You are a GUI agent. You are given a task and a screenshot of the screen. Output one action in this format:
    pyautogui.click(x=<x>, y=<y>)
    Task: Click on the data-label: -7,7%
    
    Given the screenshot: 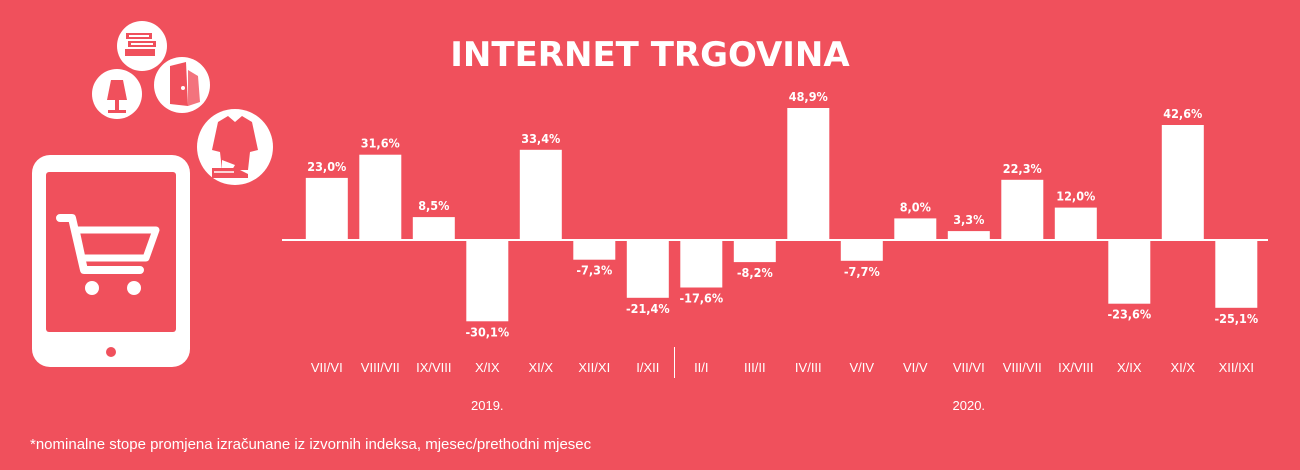 What is the action you would take?
    pyautogui.click(x=862, y=271)
    